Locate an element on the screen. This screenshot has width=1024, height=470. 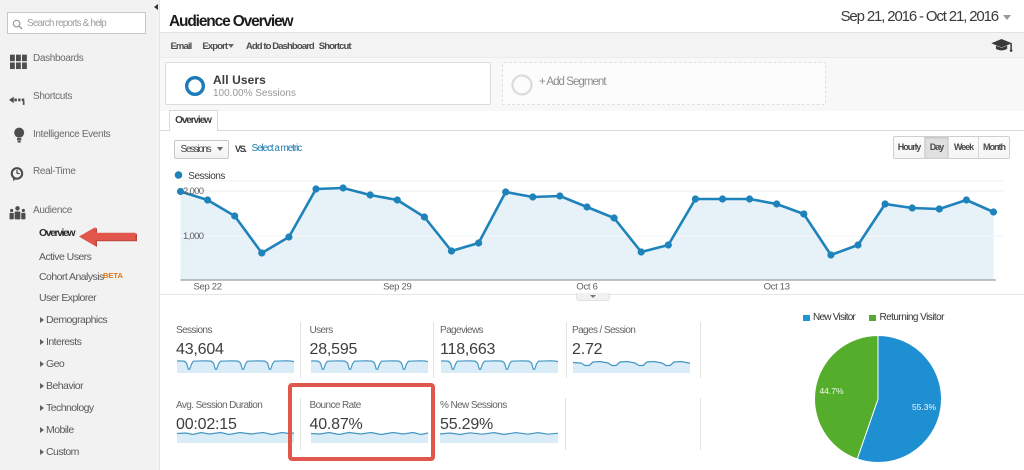
svg-text: Sep 29 is located at coordinates (397, 286).